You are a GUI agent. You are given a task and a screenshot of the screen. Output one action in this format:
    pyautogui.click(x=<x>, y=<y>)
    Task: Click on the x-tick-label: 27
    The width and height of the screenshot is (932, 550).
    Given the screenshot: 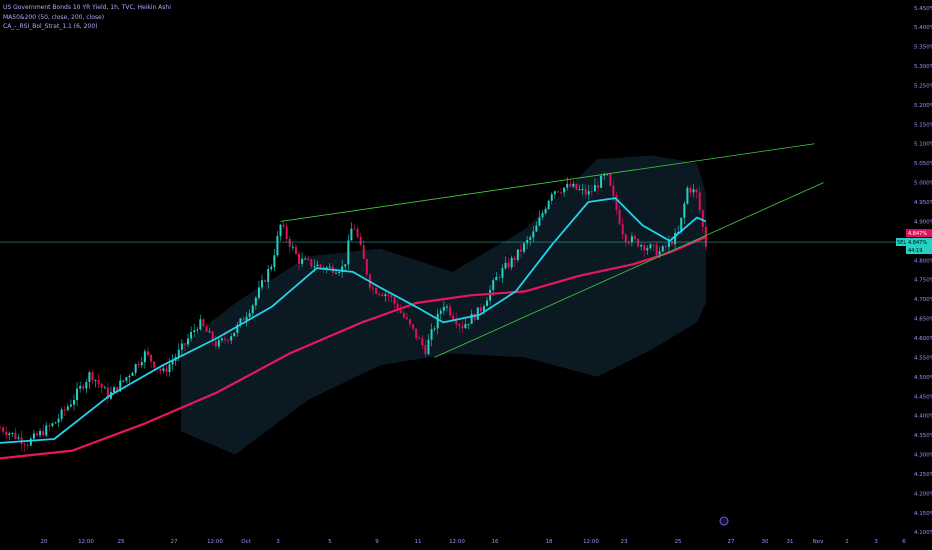 What is the action you would take?
    pyautogui.click(x=731, y=542)
    